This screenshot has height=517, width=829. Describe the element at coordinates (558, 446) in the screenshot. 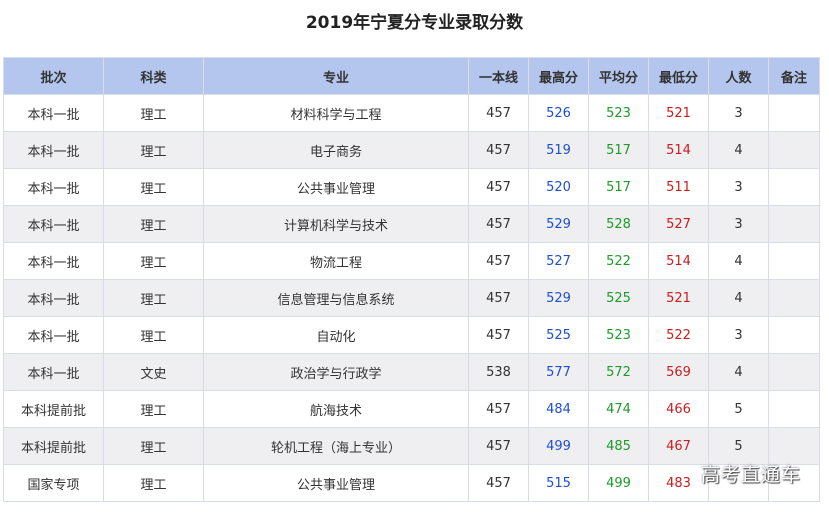

I see `cell-max: 499` at that location.